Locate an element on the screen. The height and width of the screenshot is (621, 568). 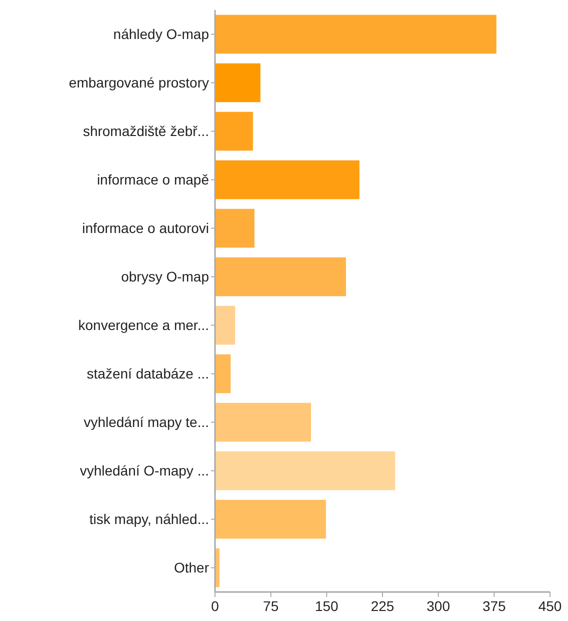
x-tick-label: 150 is located at coordinates (326, 606).